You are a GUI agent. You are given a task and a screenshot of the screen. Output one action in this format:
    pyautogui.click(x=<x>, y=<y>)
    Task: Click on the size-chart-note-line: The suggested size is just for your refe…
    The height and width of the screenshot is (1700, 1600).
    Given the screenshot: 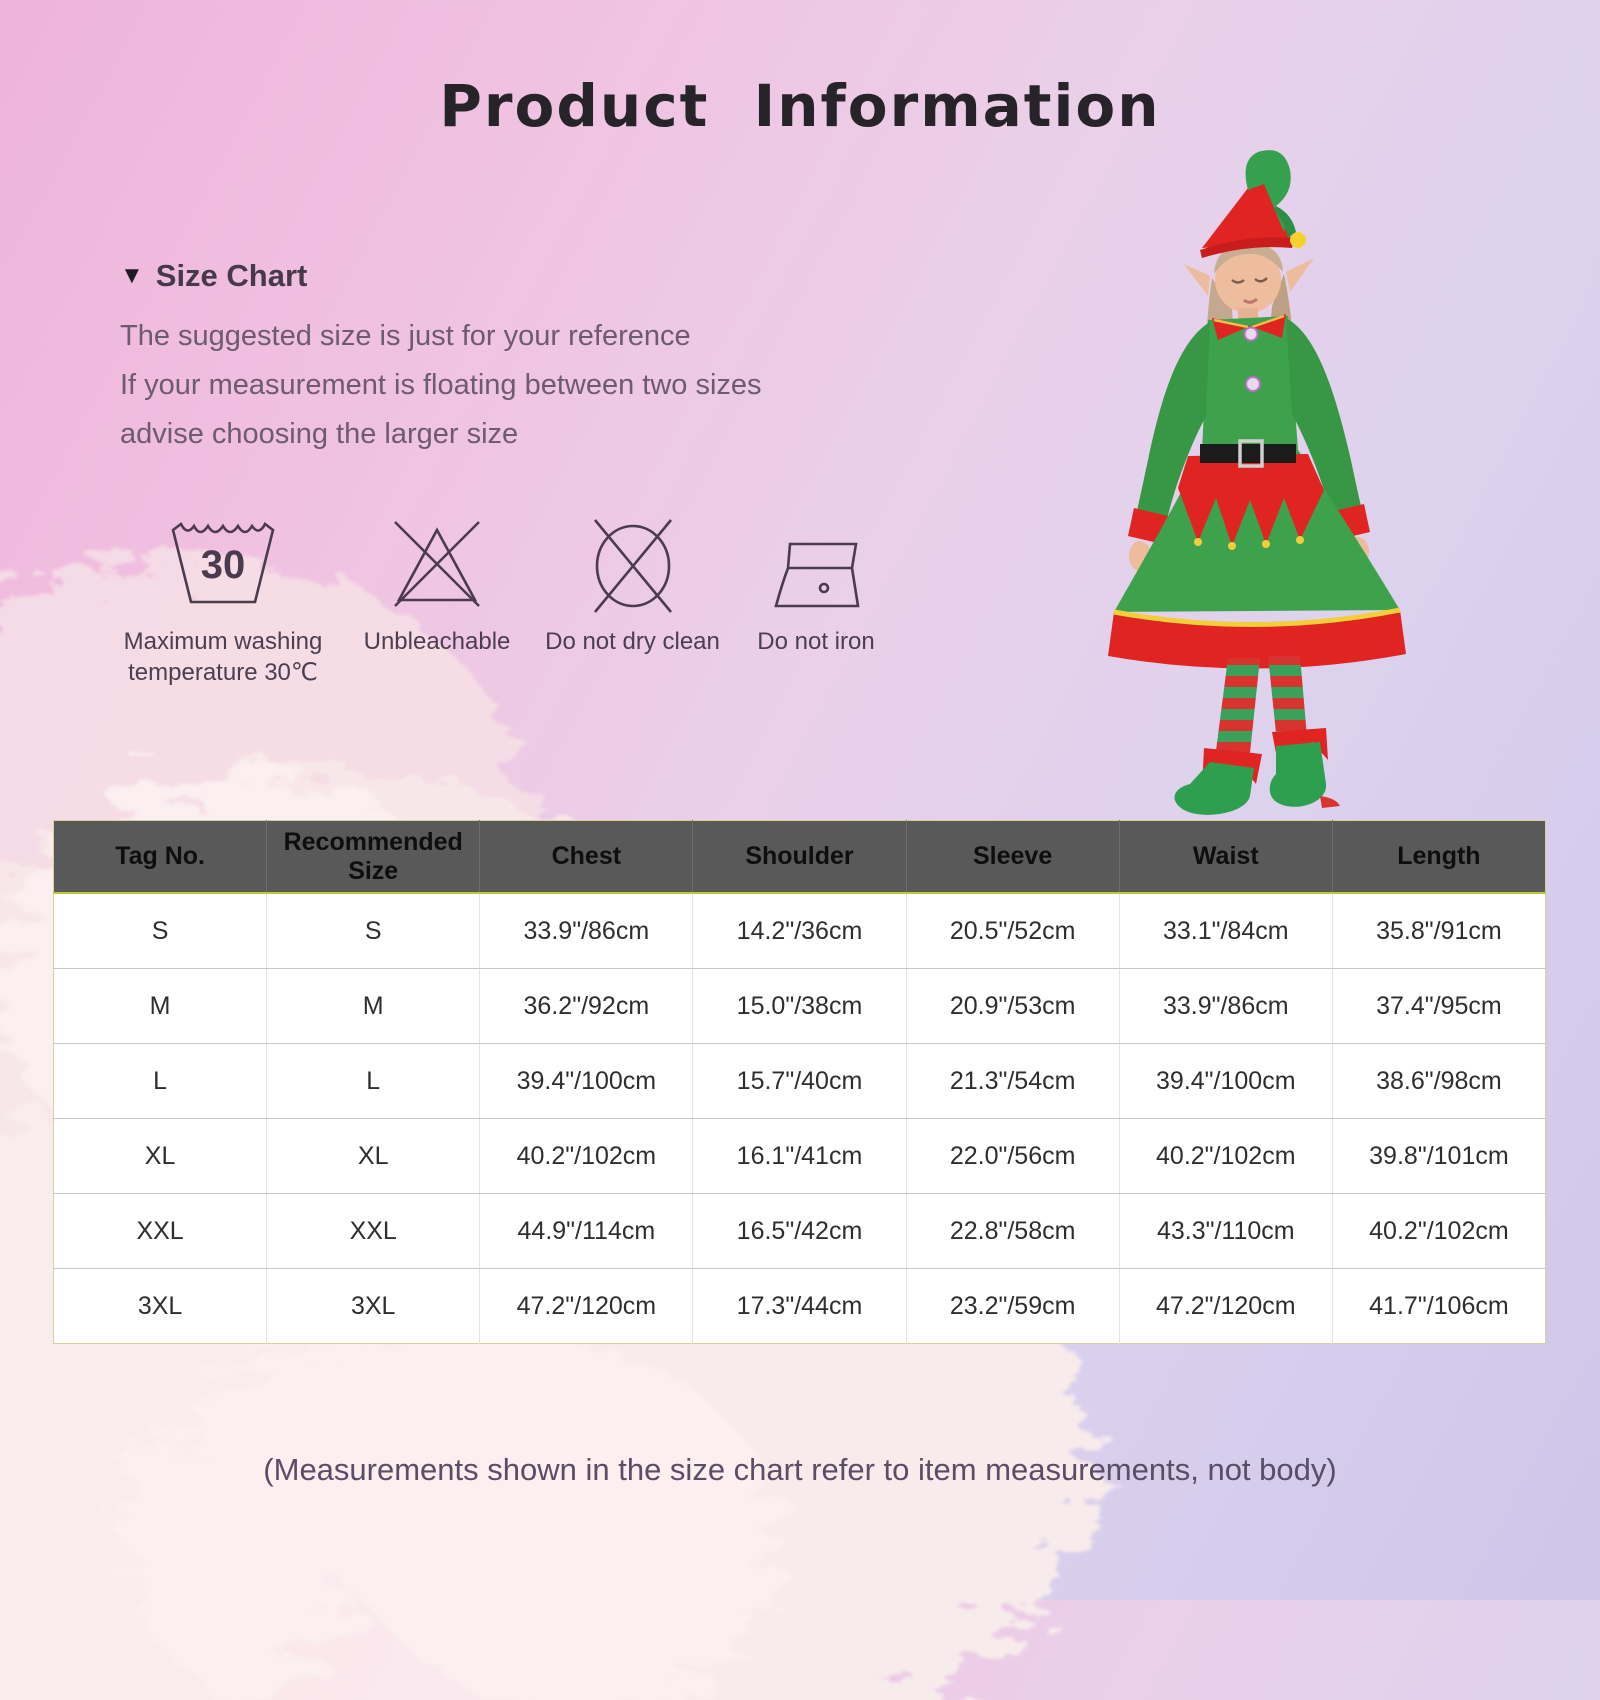 What is the action you would take?
    pyautogui.click(x=405, y=336)
    